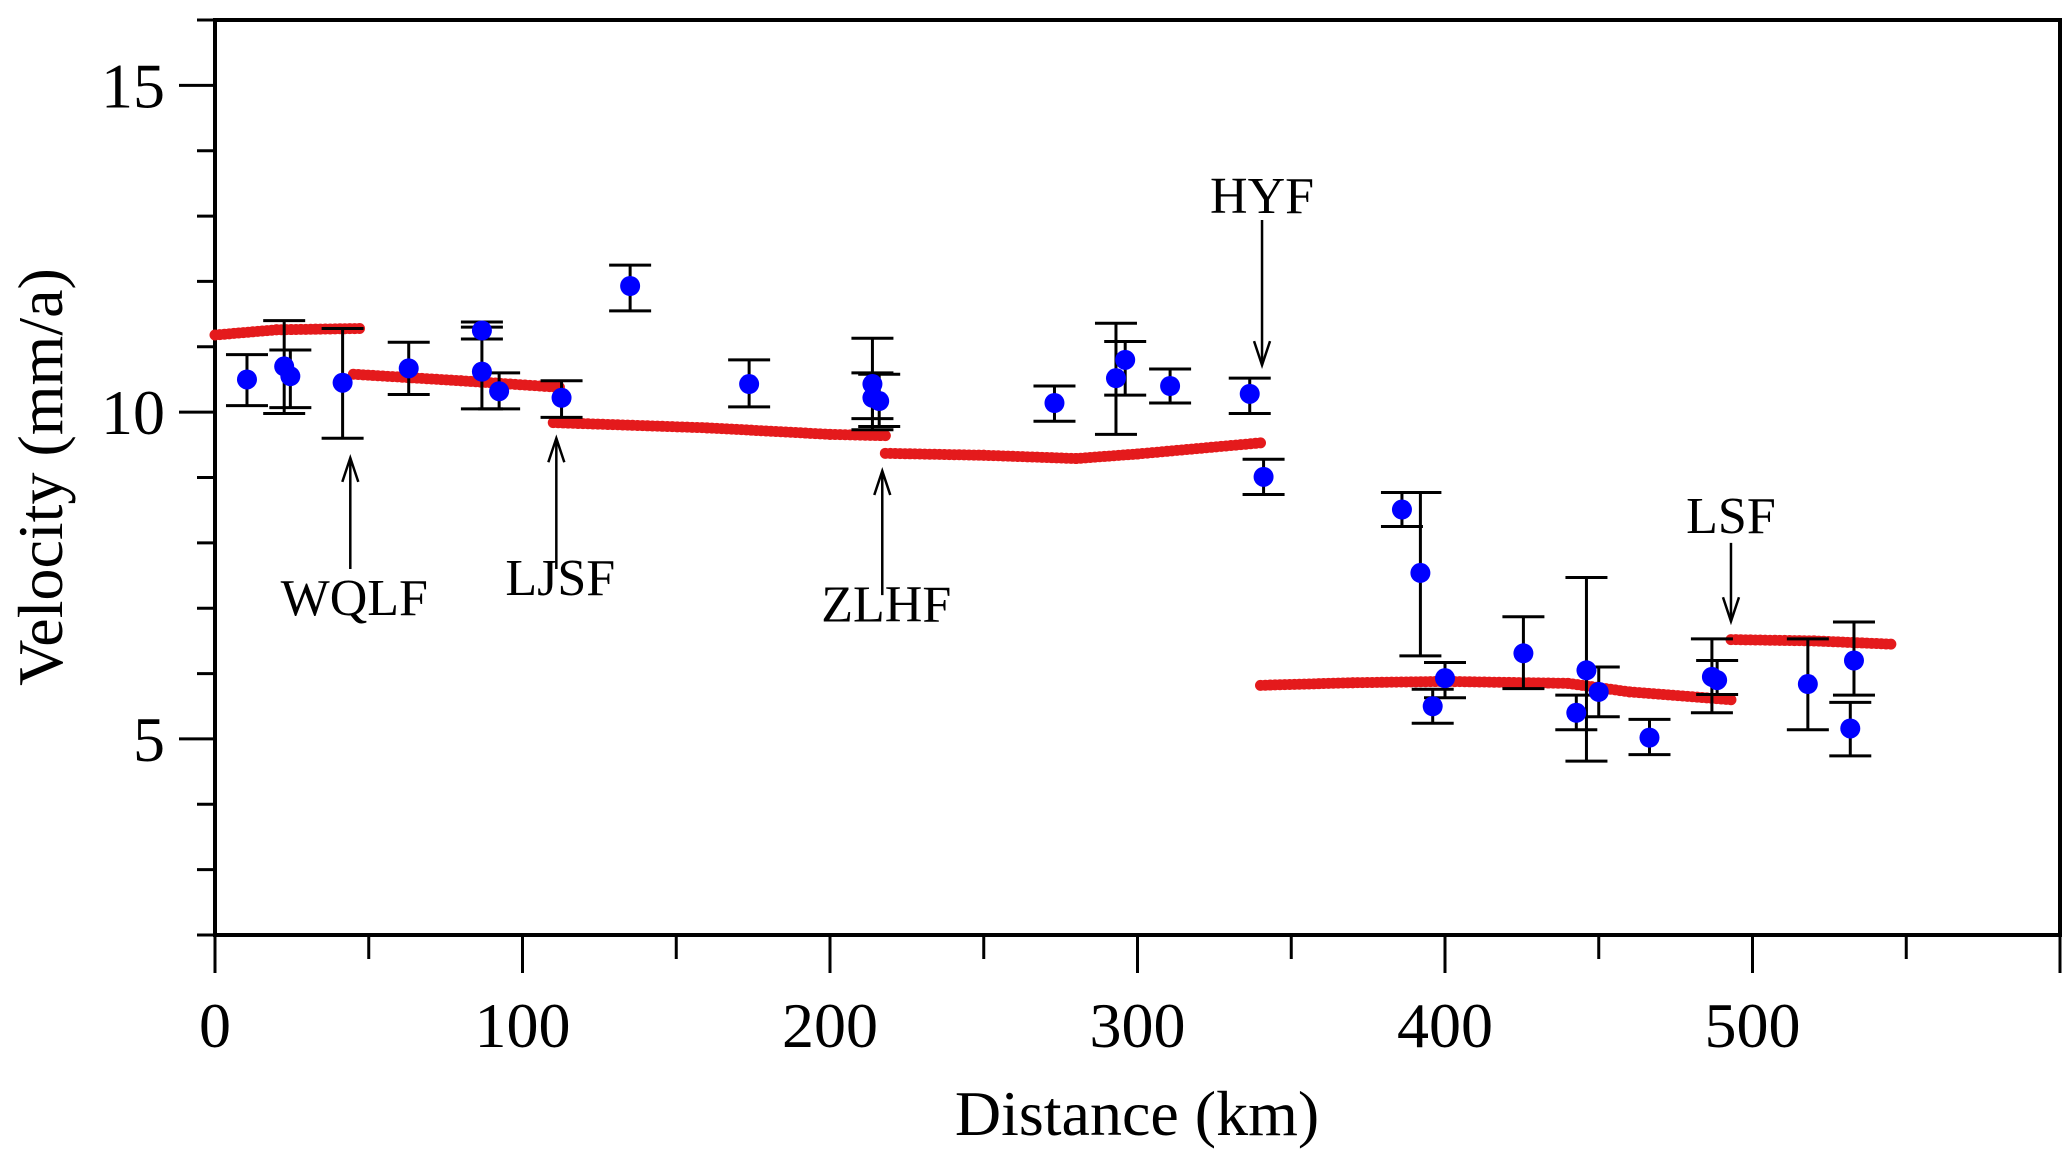  Describe the element at coordinates (1138, 1025) in the screenshot. I see `x-tick-label: 300` at that location.